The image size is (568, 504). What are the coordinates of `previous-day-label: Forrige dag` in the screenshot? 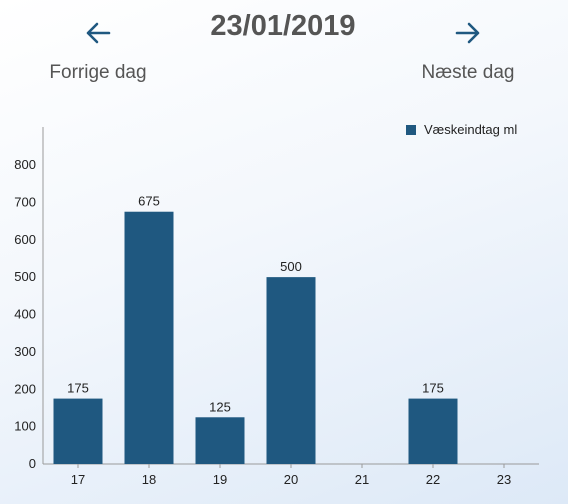 It's located at (98, 72).